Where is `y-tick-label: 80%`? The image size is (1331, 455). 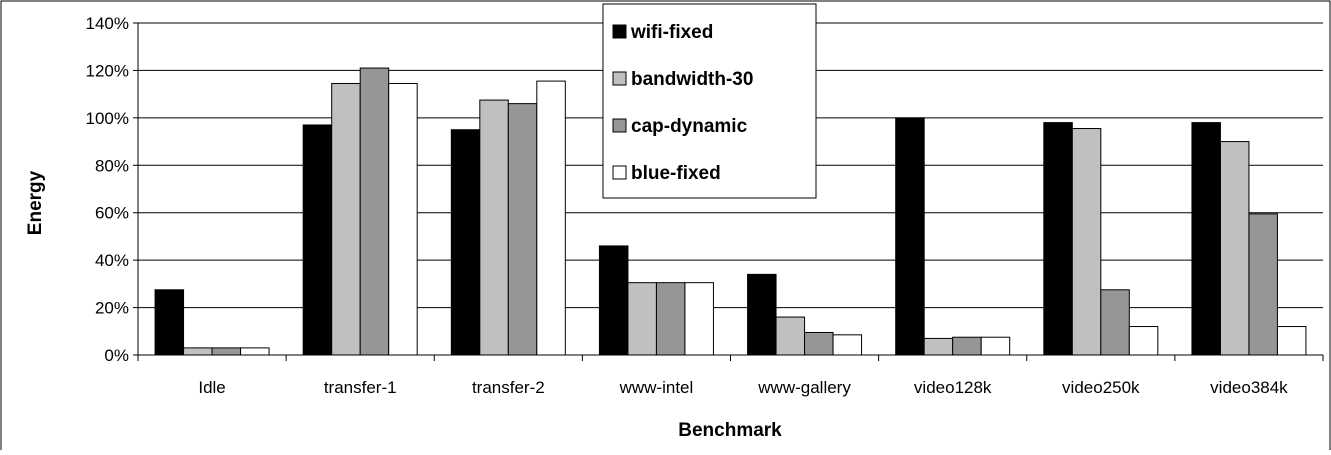 y-tick-label: 80% is located at coordinates (112, 165).